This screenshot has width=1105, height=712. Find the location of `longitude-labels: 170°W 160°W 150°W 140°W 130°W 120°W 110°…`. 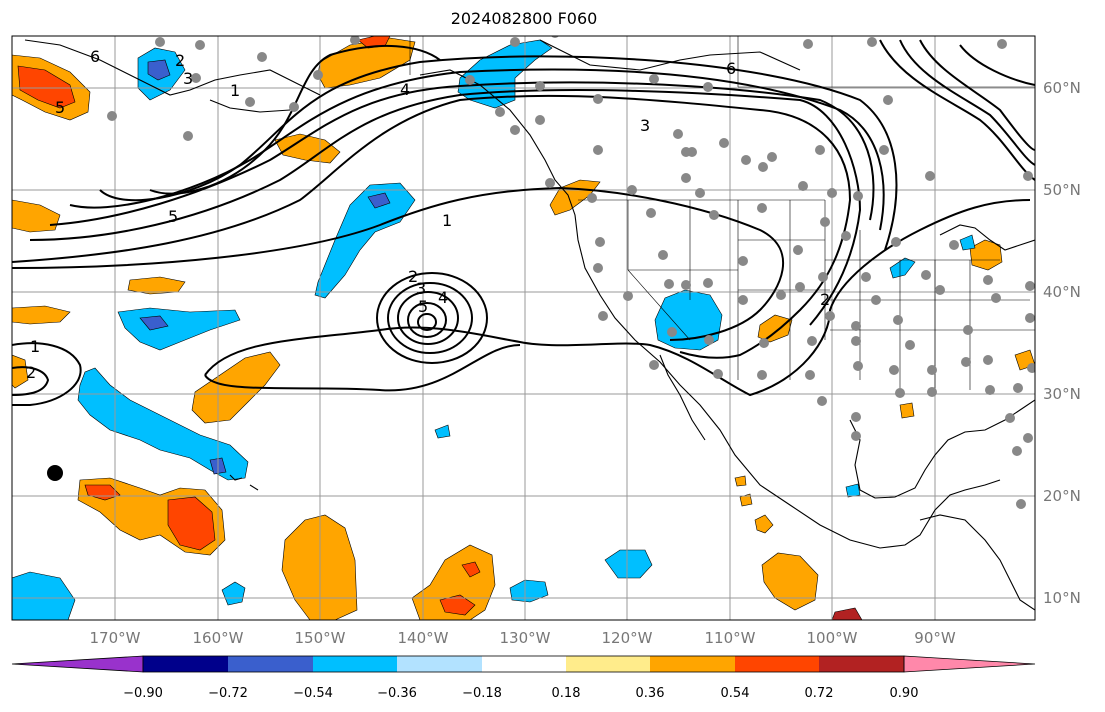

longitude-labels: 170°W 160°W 150°W 140°W 130°W 120°W 110°… is located at coordinates (523, 638).